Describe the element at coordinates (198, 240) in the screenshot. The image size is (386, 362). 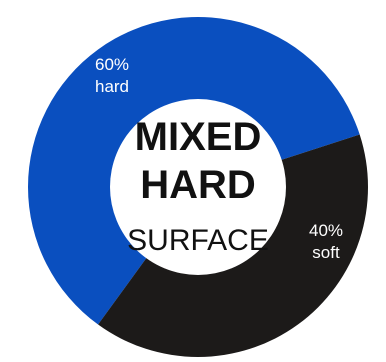
I see `center-title-line-3: SURFACE` at that location.